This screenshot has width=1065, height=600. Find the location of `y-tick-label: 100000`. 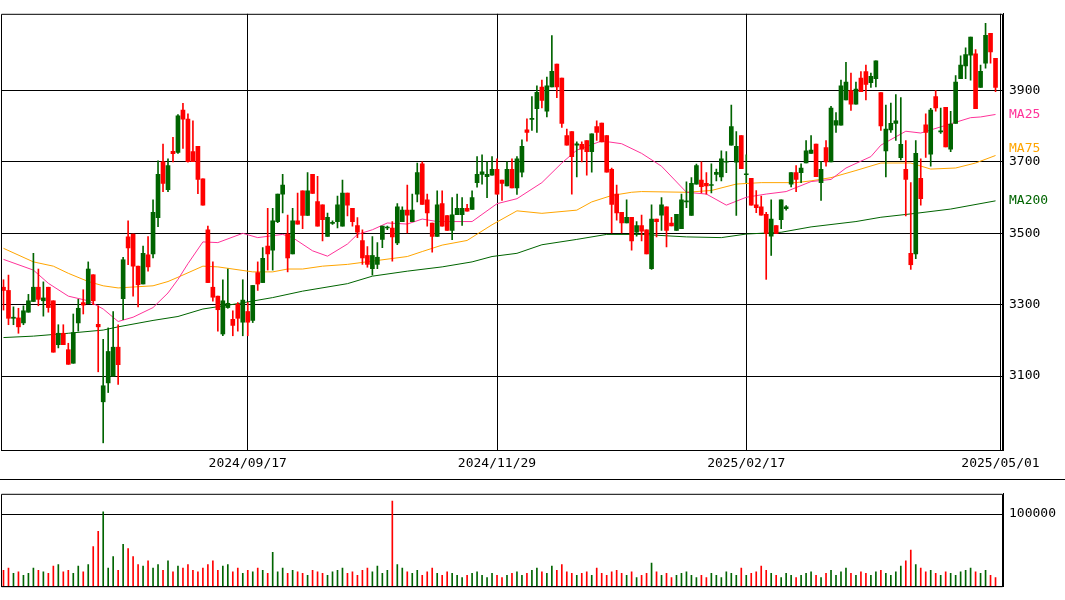

y-tick-label: 100000 is located at coordinates (1032, 513).